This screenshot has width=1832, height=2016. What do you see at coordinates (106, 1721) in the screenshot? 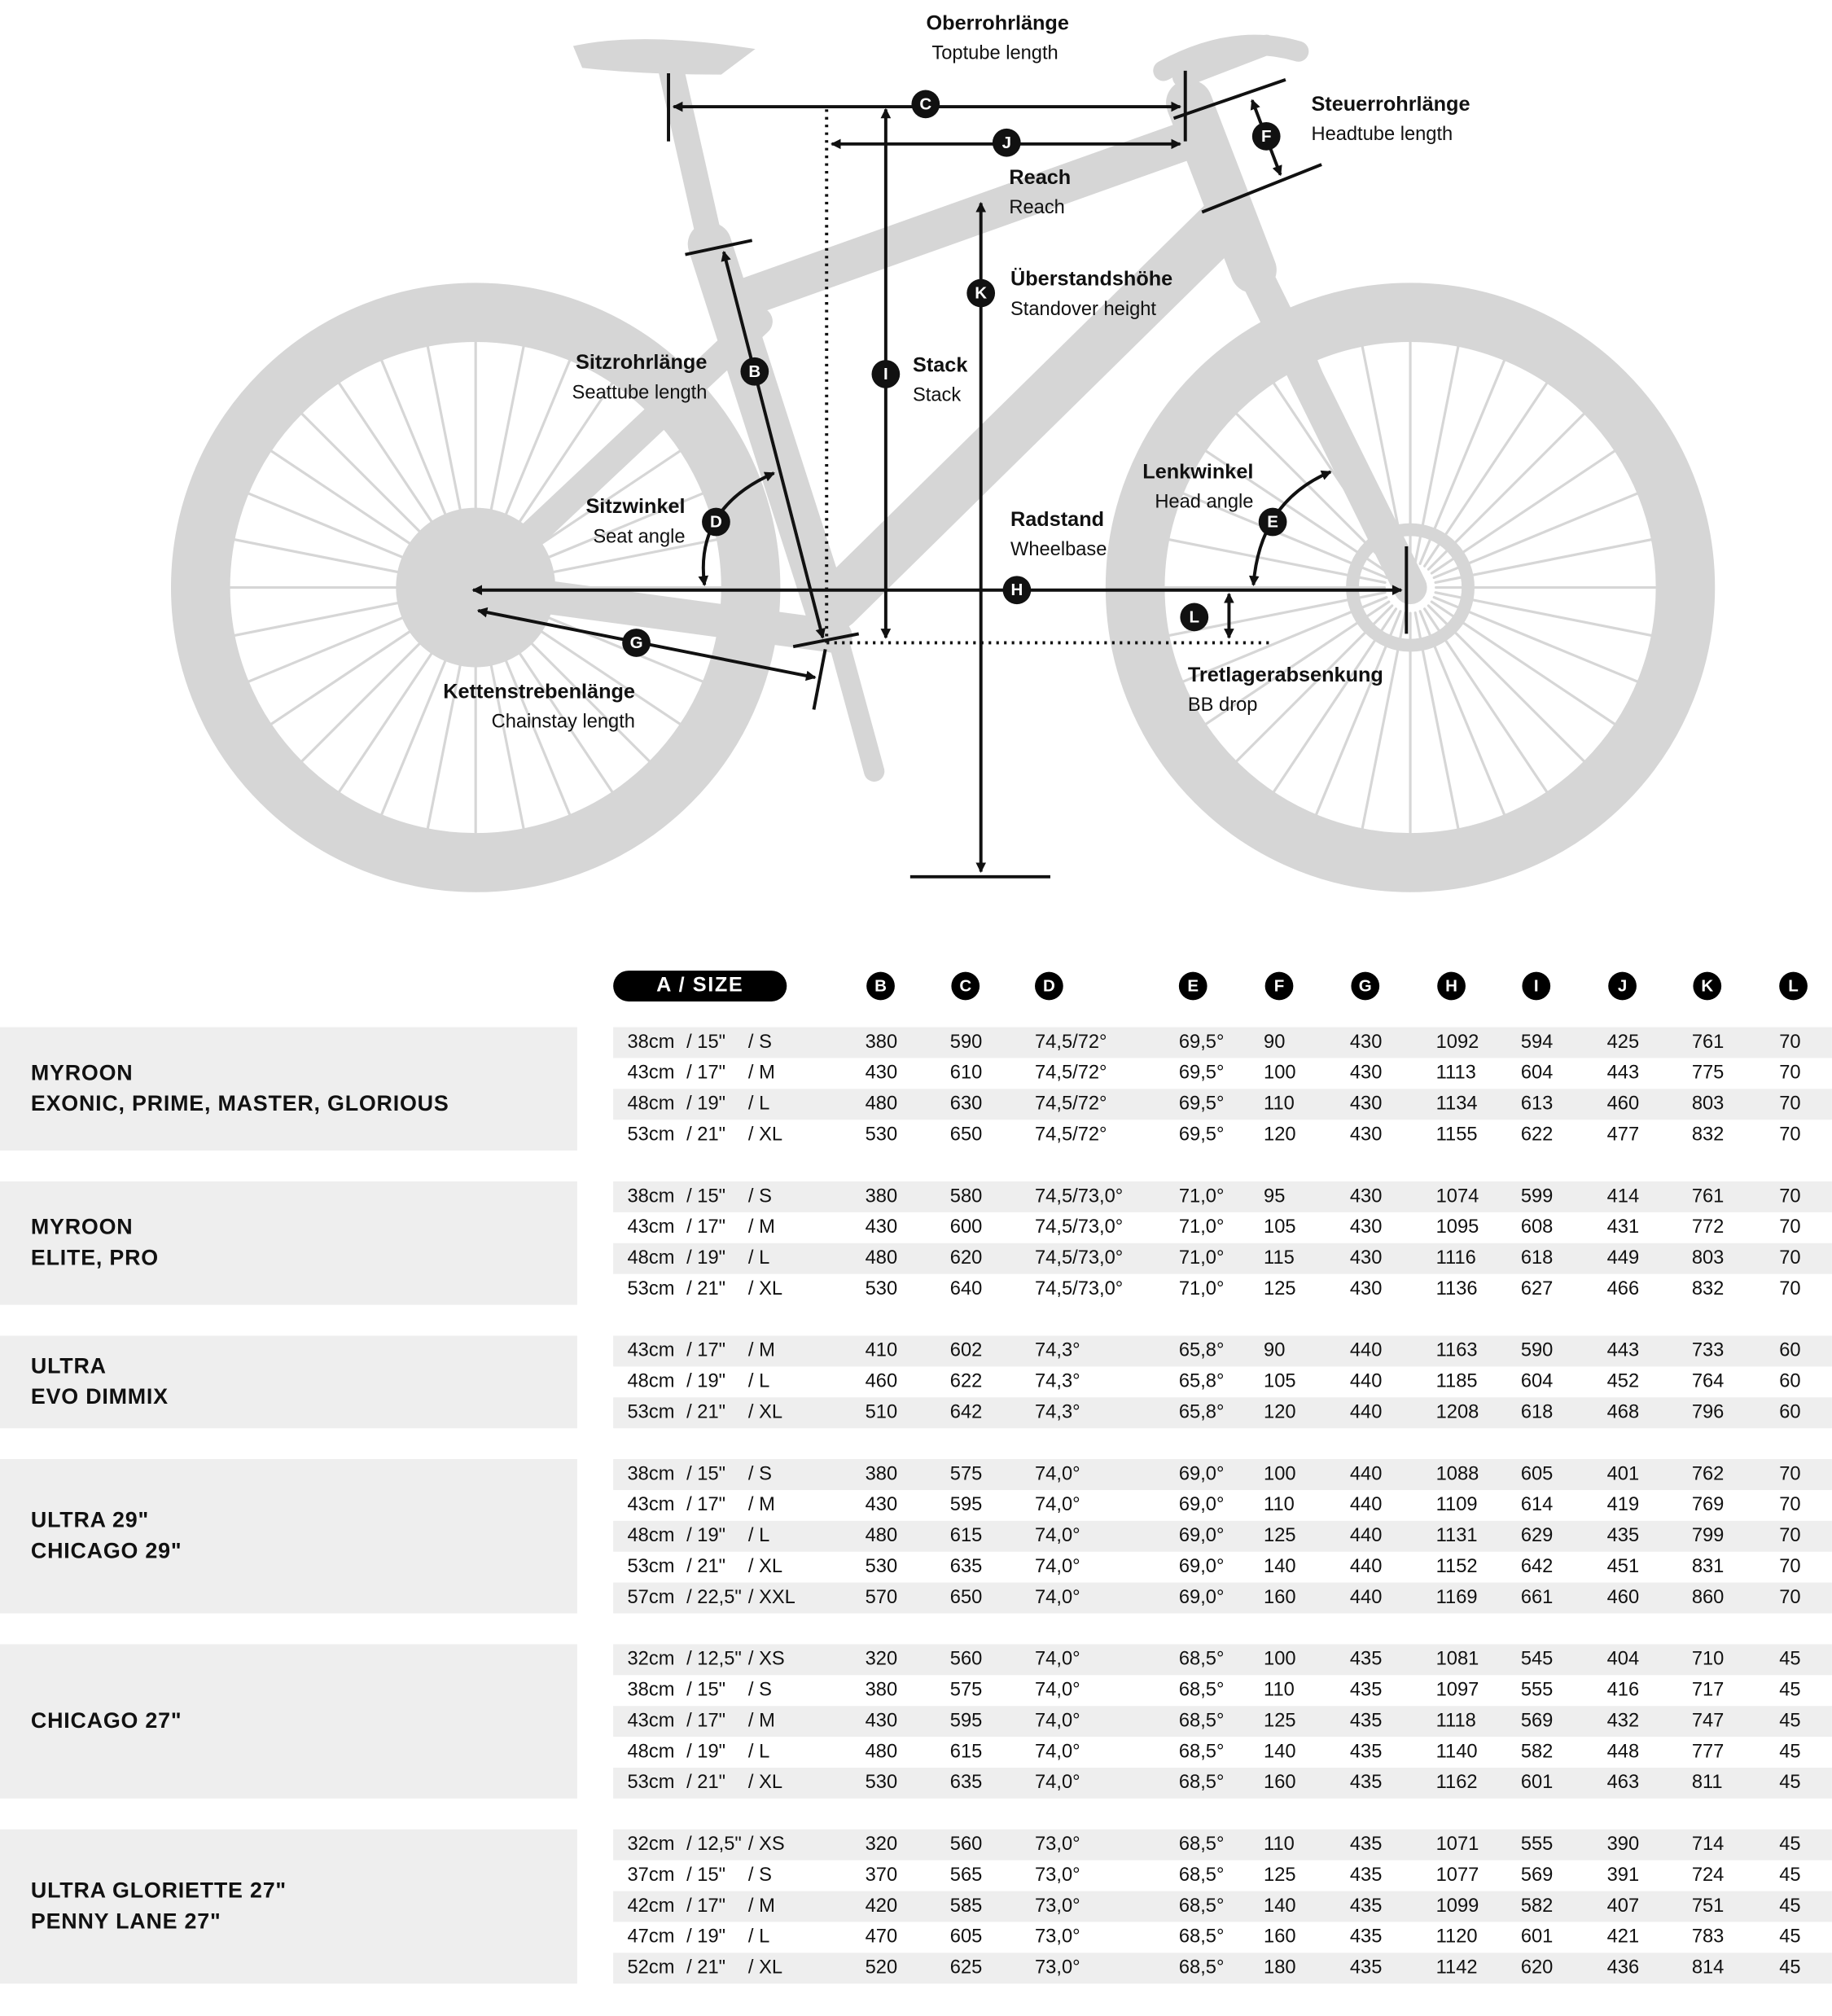
I see `model-name-line: CHICAGO 27"` at bounding box center [106, 1721].